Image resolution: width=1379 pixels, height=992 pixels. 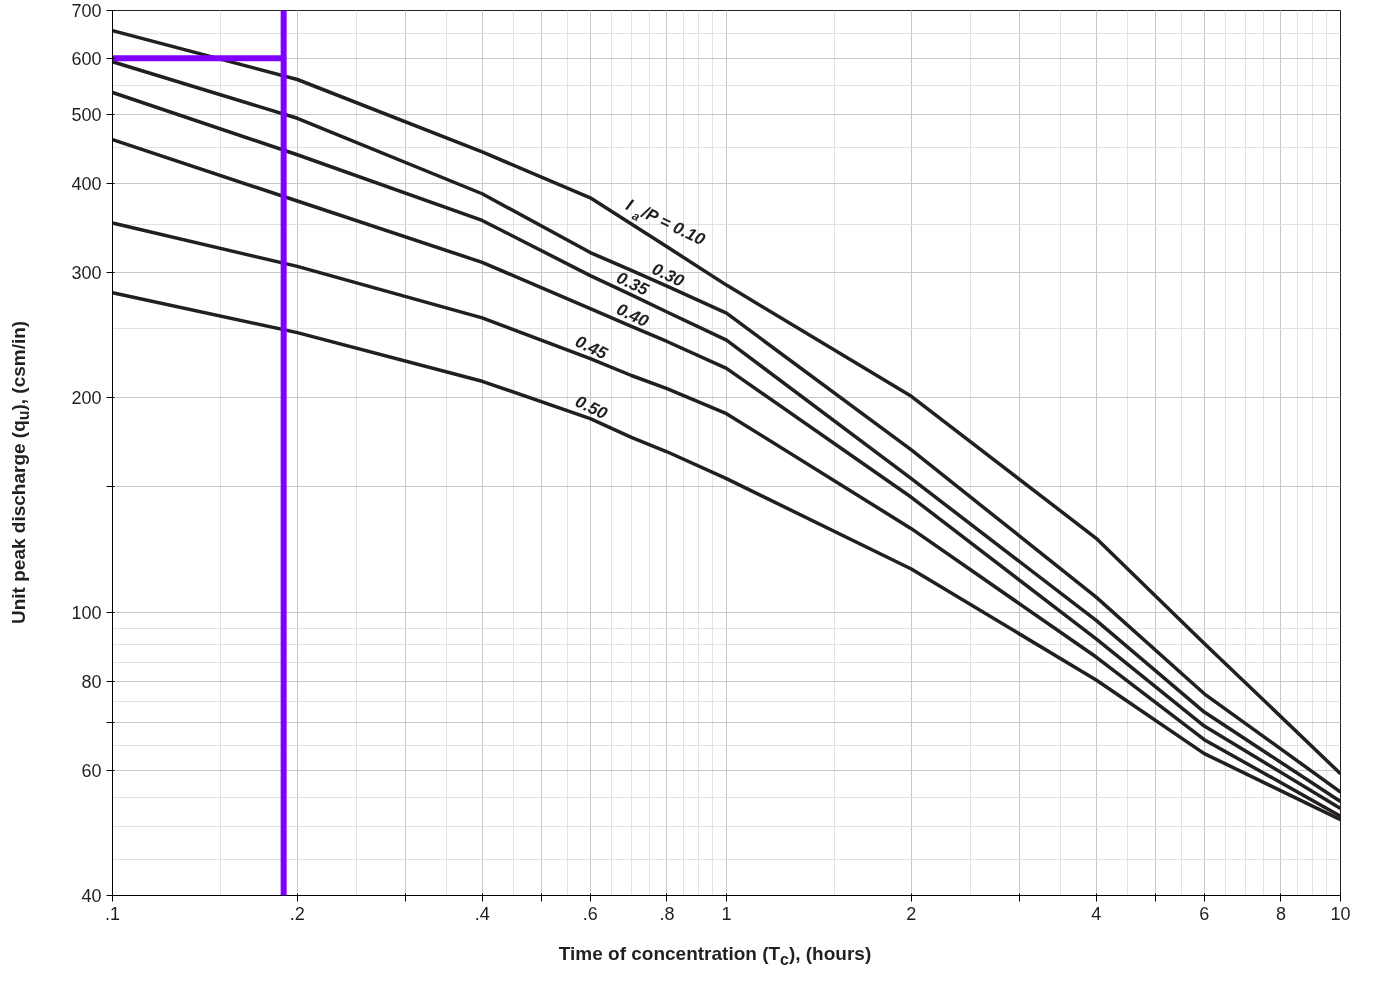 What do you see at coordinates (1204, 913) in the screenshot?
I see `x-tick-label: 6` at bounding box center [1204, 913].